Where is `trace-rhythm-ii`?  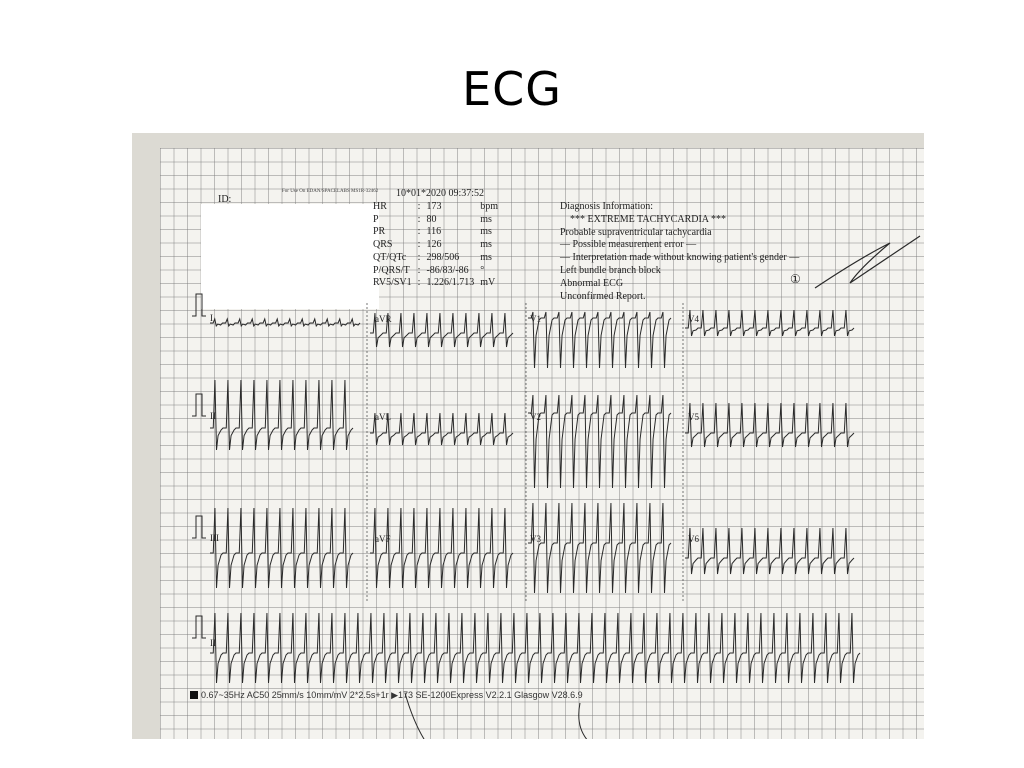
trace-rhythm-ii is located at coordinates (535, 648).